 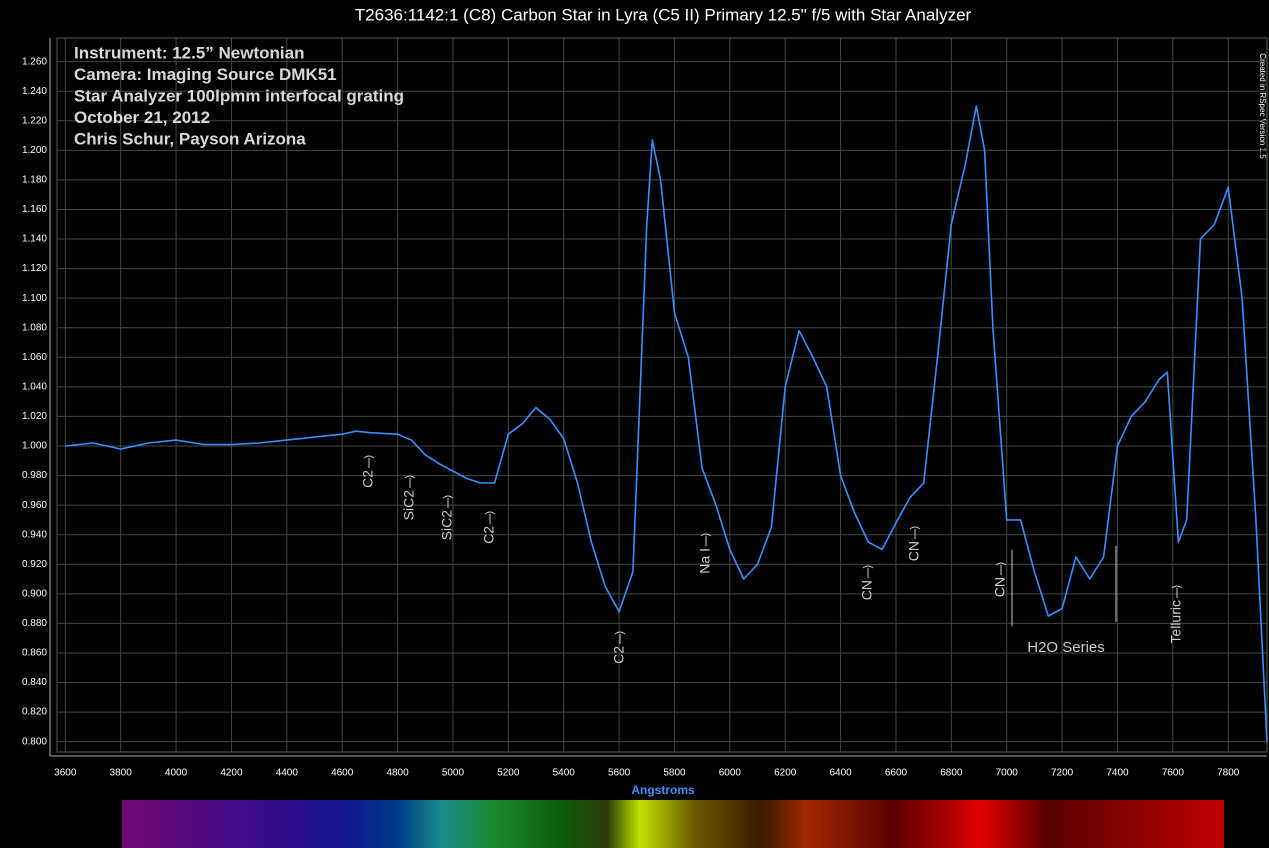 What do you see at coordinates (190, 138) in the screenshot?
I see `instrument-note: Chris Schur, Payson Arizona` at bounding box center [190, 138].